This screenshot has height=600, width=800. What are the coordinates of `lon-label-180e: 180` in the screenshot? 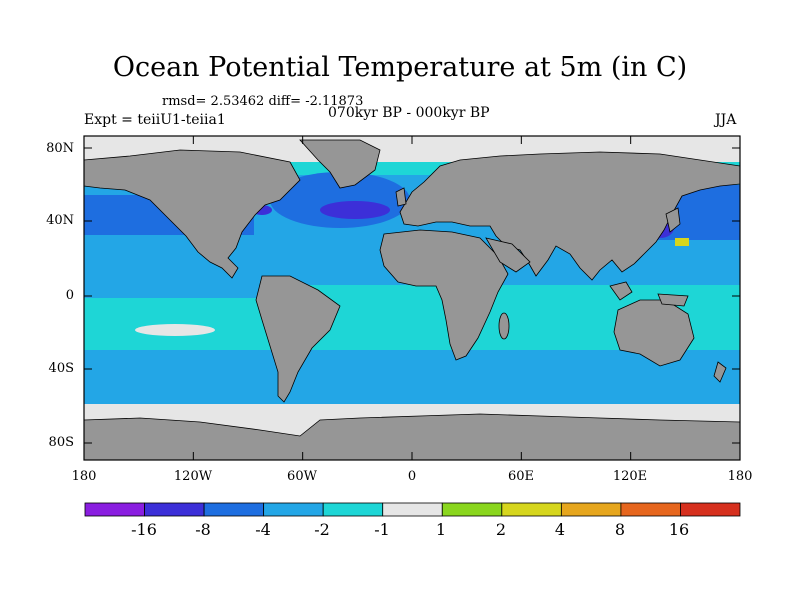 It's located at (740, 476).